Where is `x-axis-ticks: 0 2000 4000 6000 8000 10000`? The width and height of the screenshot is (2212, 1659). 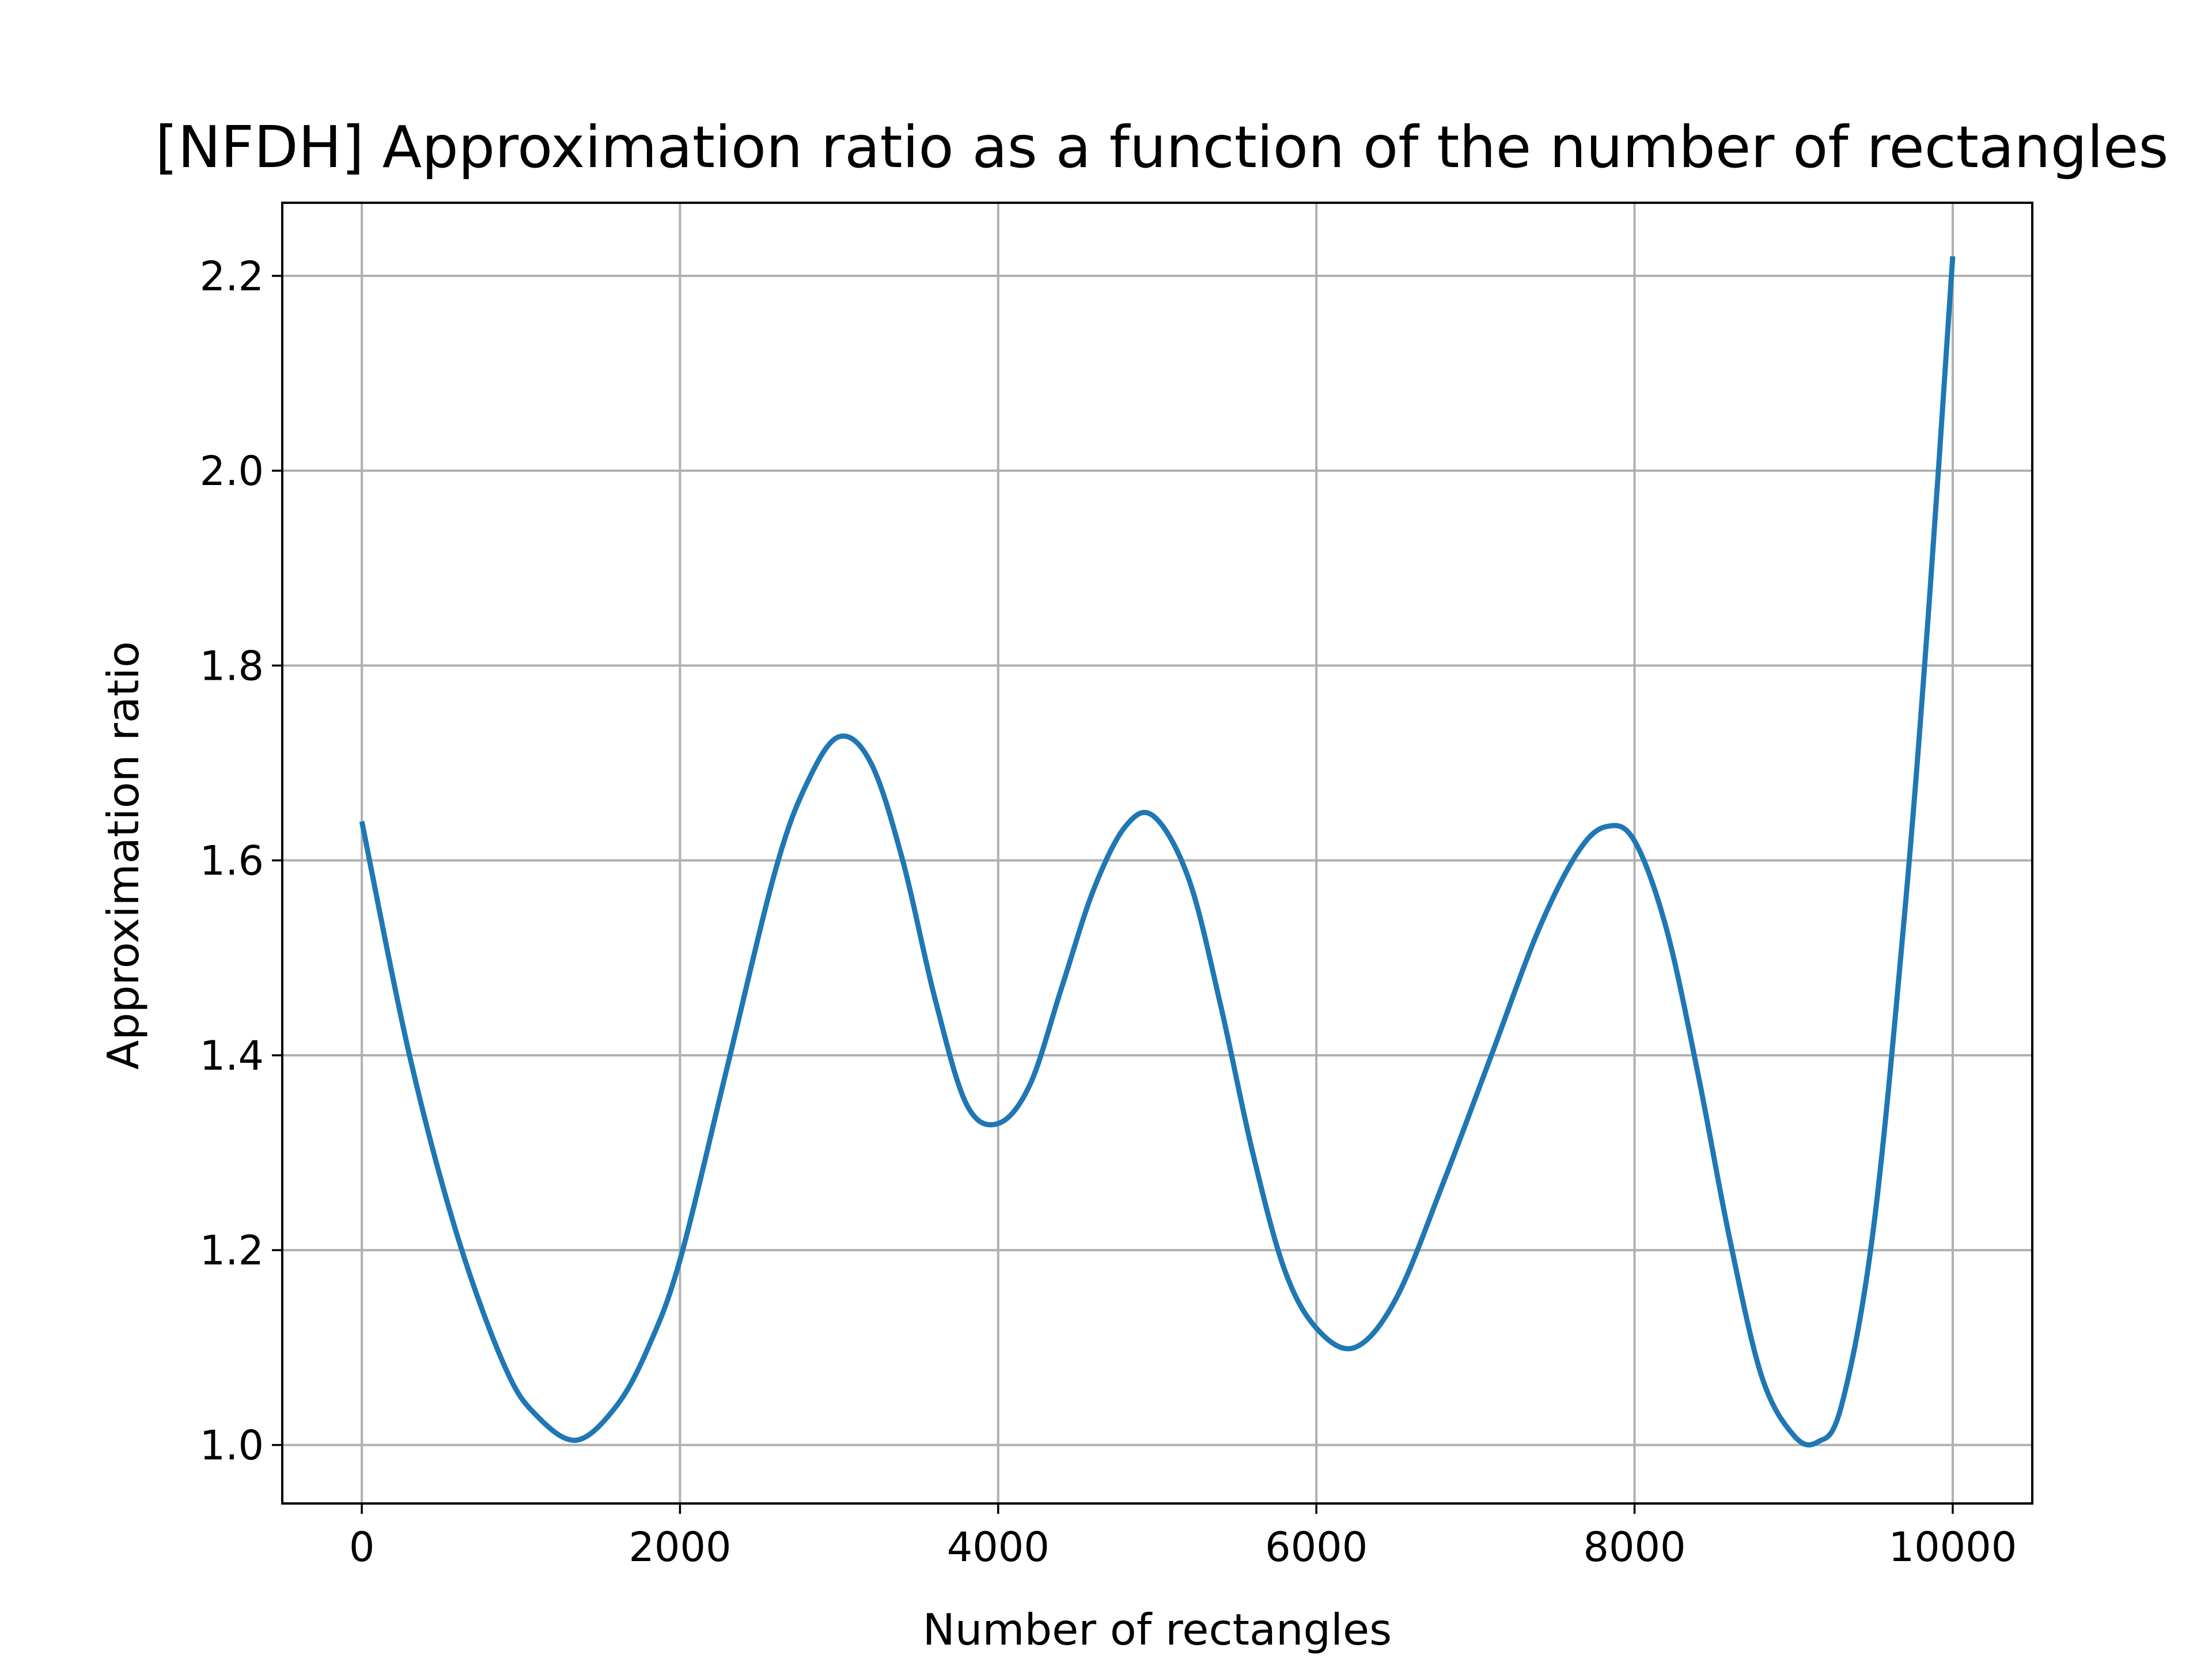
x-axis-ticks: 0 2000 4000 6000 8000 10000 is located at coordinates (1183, 1537).